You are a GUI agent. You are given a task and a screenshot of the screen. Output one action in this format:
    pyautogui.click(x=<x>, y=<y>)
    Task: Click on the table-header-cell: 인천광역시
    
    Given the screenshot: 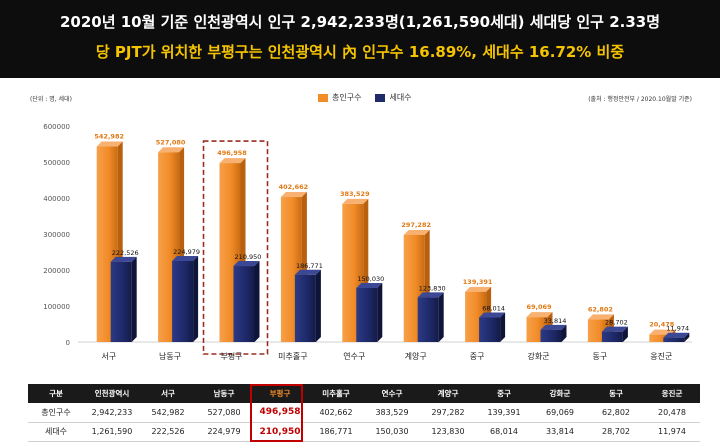 What is the action you would take?
    pyautogui.click(x=112, y=393)
    